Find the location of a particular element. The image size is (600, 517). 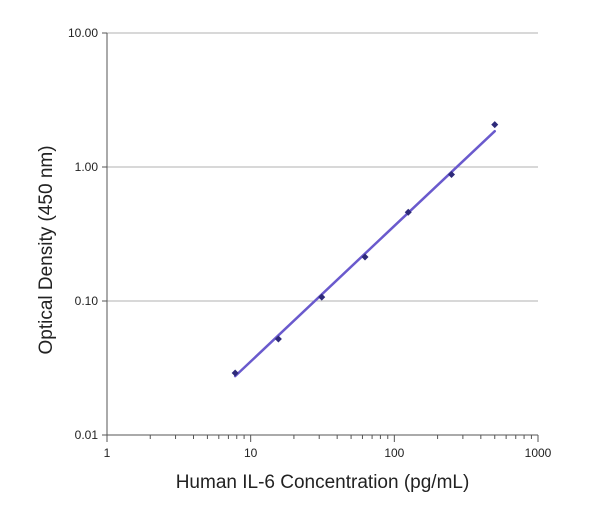

y-tick-label: 1.00 is located at coordinates (87, 167).